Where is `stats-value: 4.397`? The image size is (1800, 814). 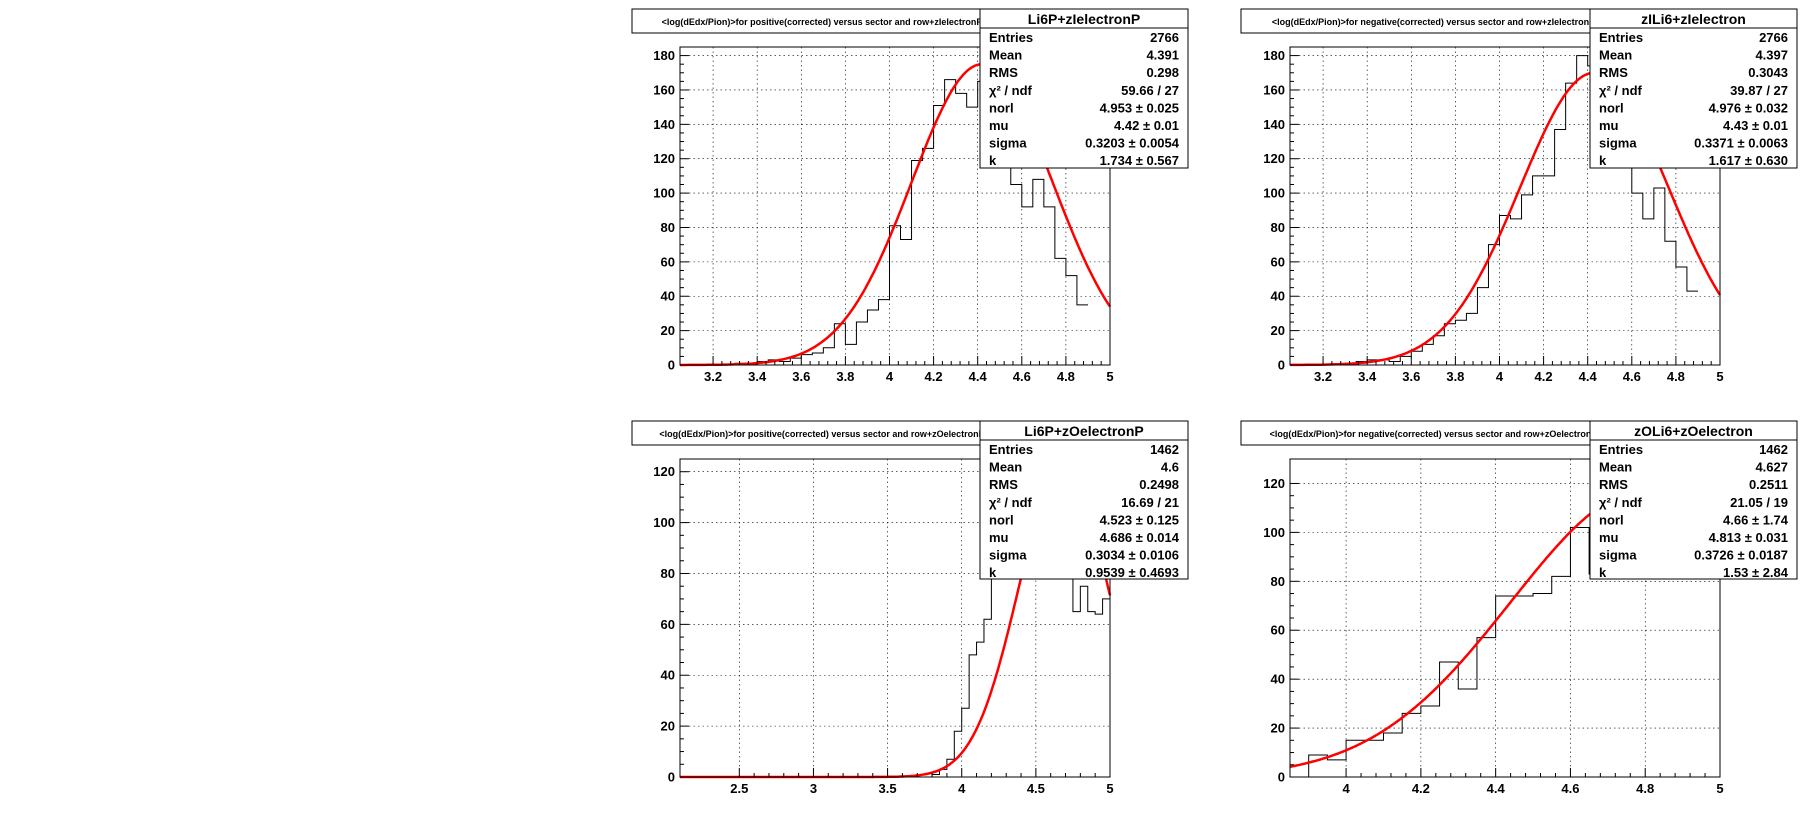
stats-value: 4.397 is located at coordinates (1771, 55).